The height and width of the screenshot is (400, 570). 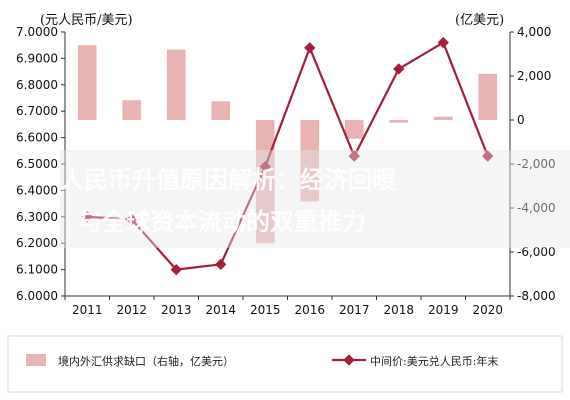 What do you see at coordinates (86, 20) in the screenshot?
I see `left-axis-unit: (元人民币/美元)` at bounding box center [86, 20].